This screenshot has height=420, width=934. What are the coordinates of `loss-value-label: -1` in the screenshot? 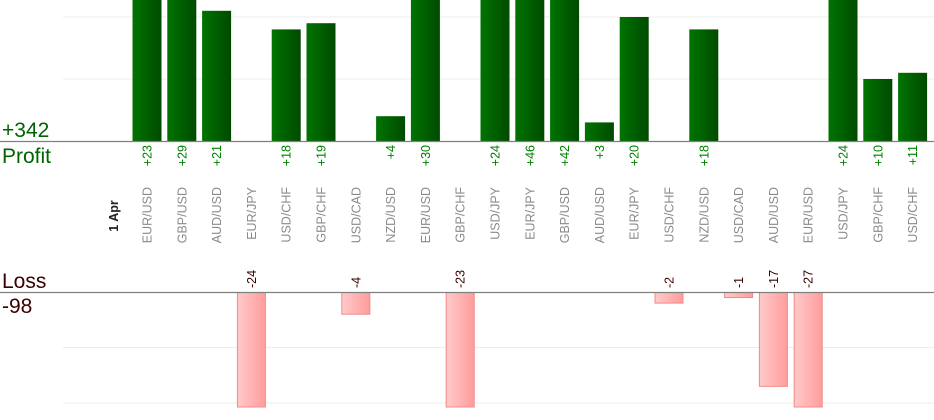 It's located at (739, 282).